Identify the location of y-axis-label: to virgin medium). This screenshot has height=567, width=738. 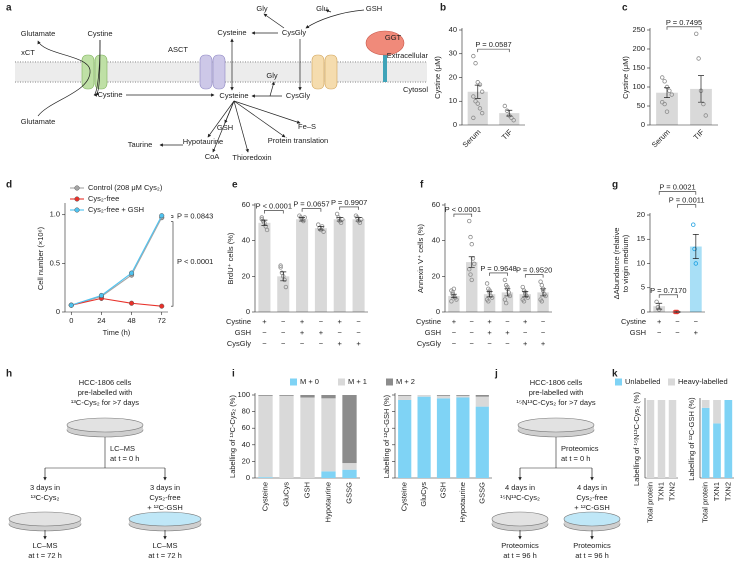
(625, 263).